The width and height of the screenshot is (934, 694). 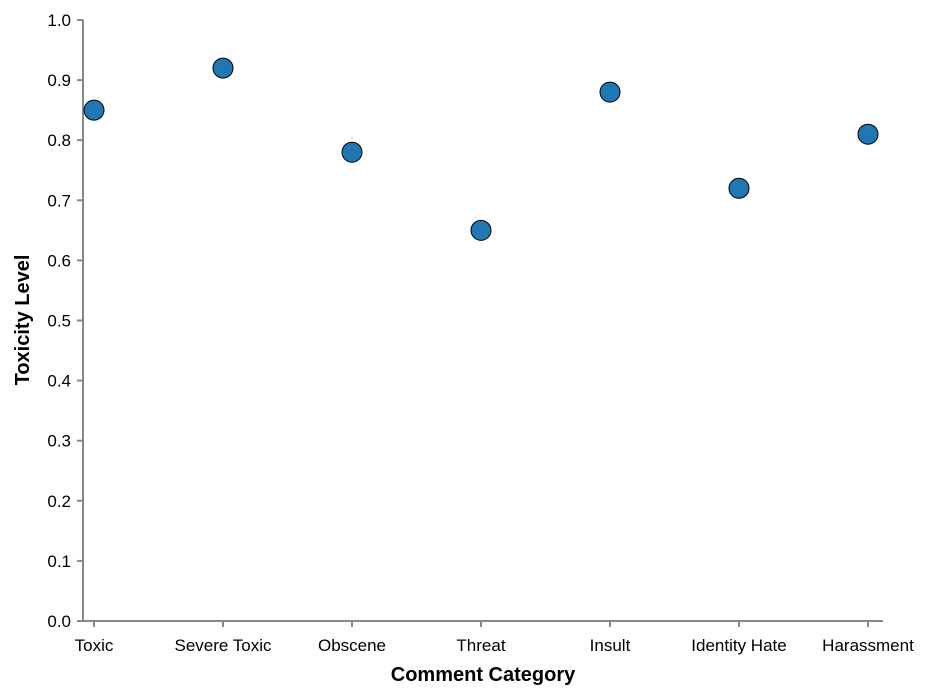 I want to click on y-tick-label: 0.7, so click(x=59, y=200).